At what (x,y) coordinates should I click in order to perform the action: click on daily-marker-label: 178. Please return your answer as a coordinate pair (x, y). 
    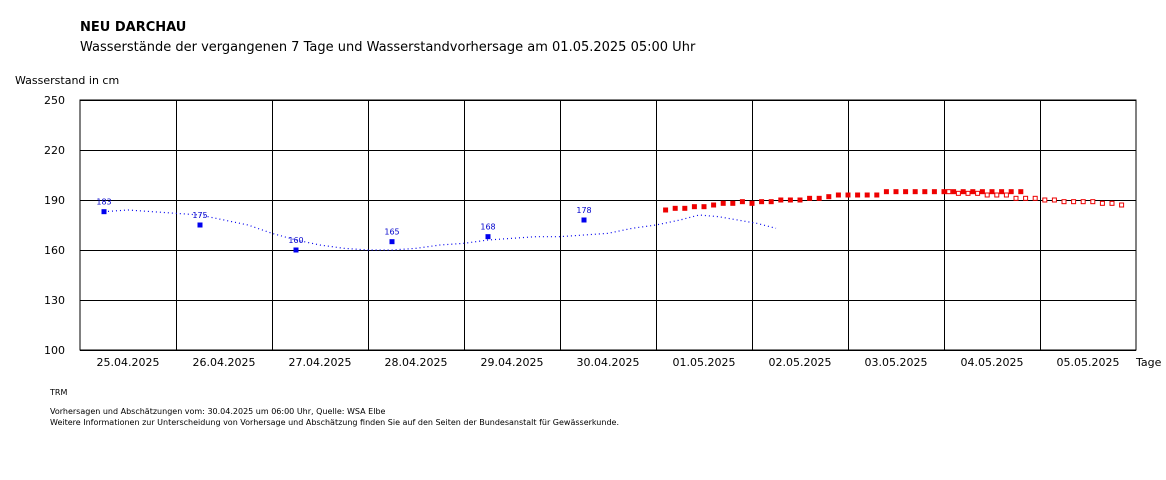
    Looking at the image, I should click on (583, 210).